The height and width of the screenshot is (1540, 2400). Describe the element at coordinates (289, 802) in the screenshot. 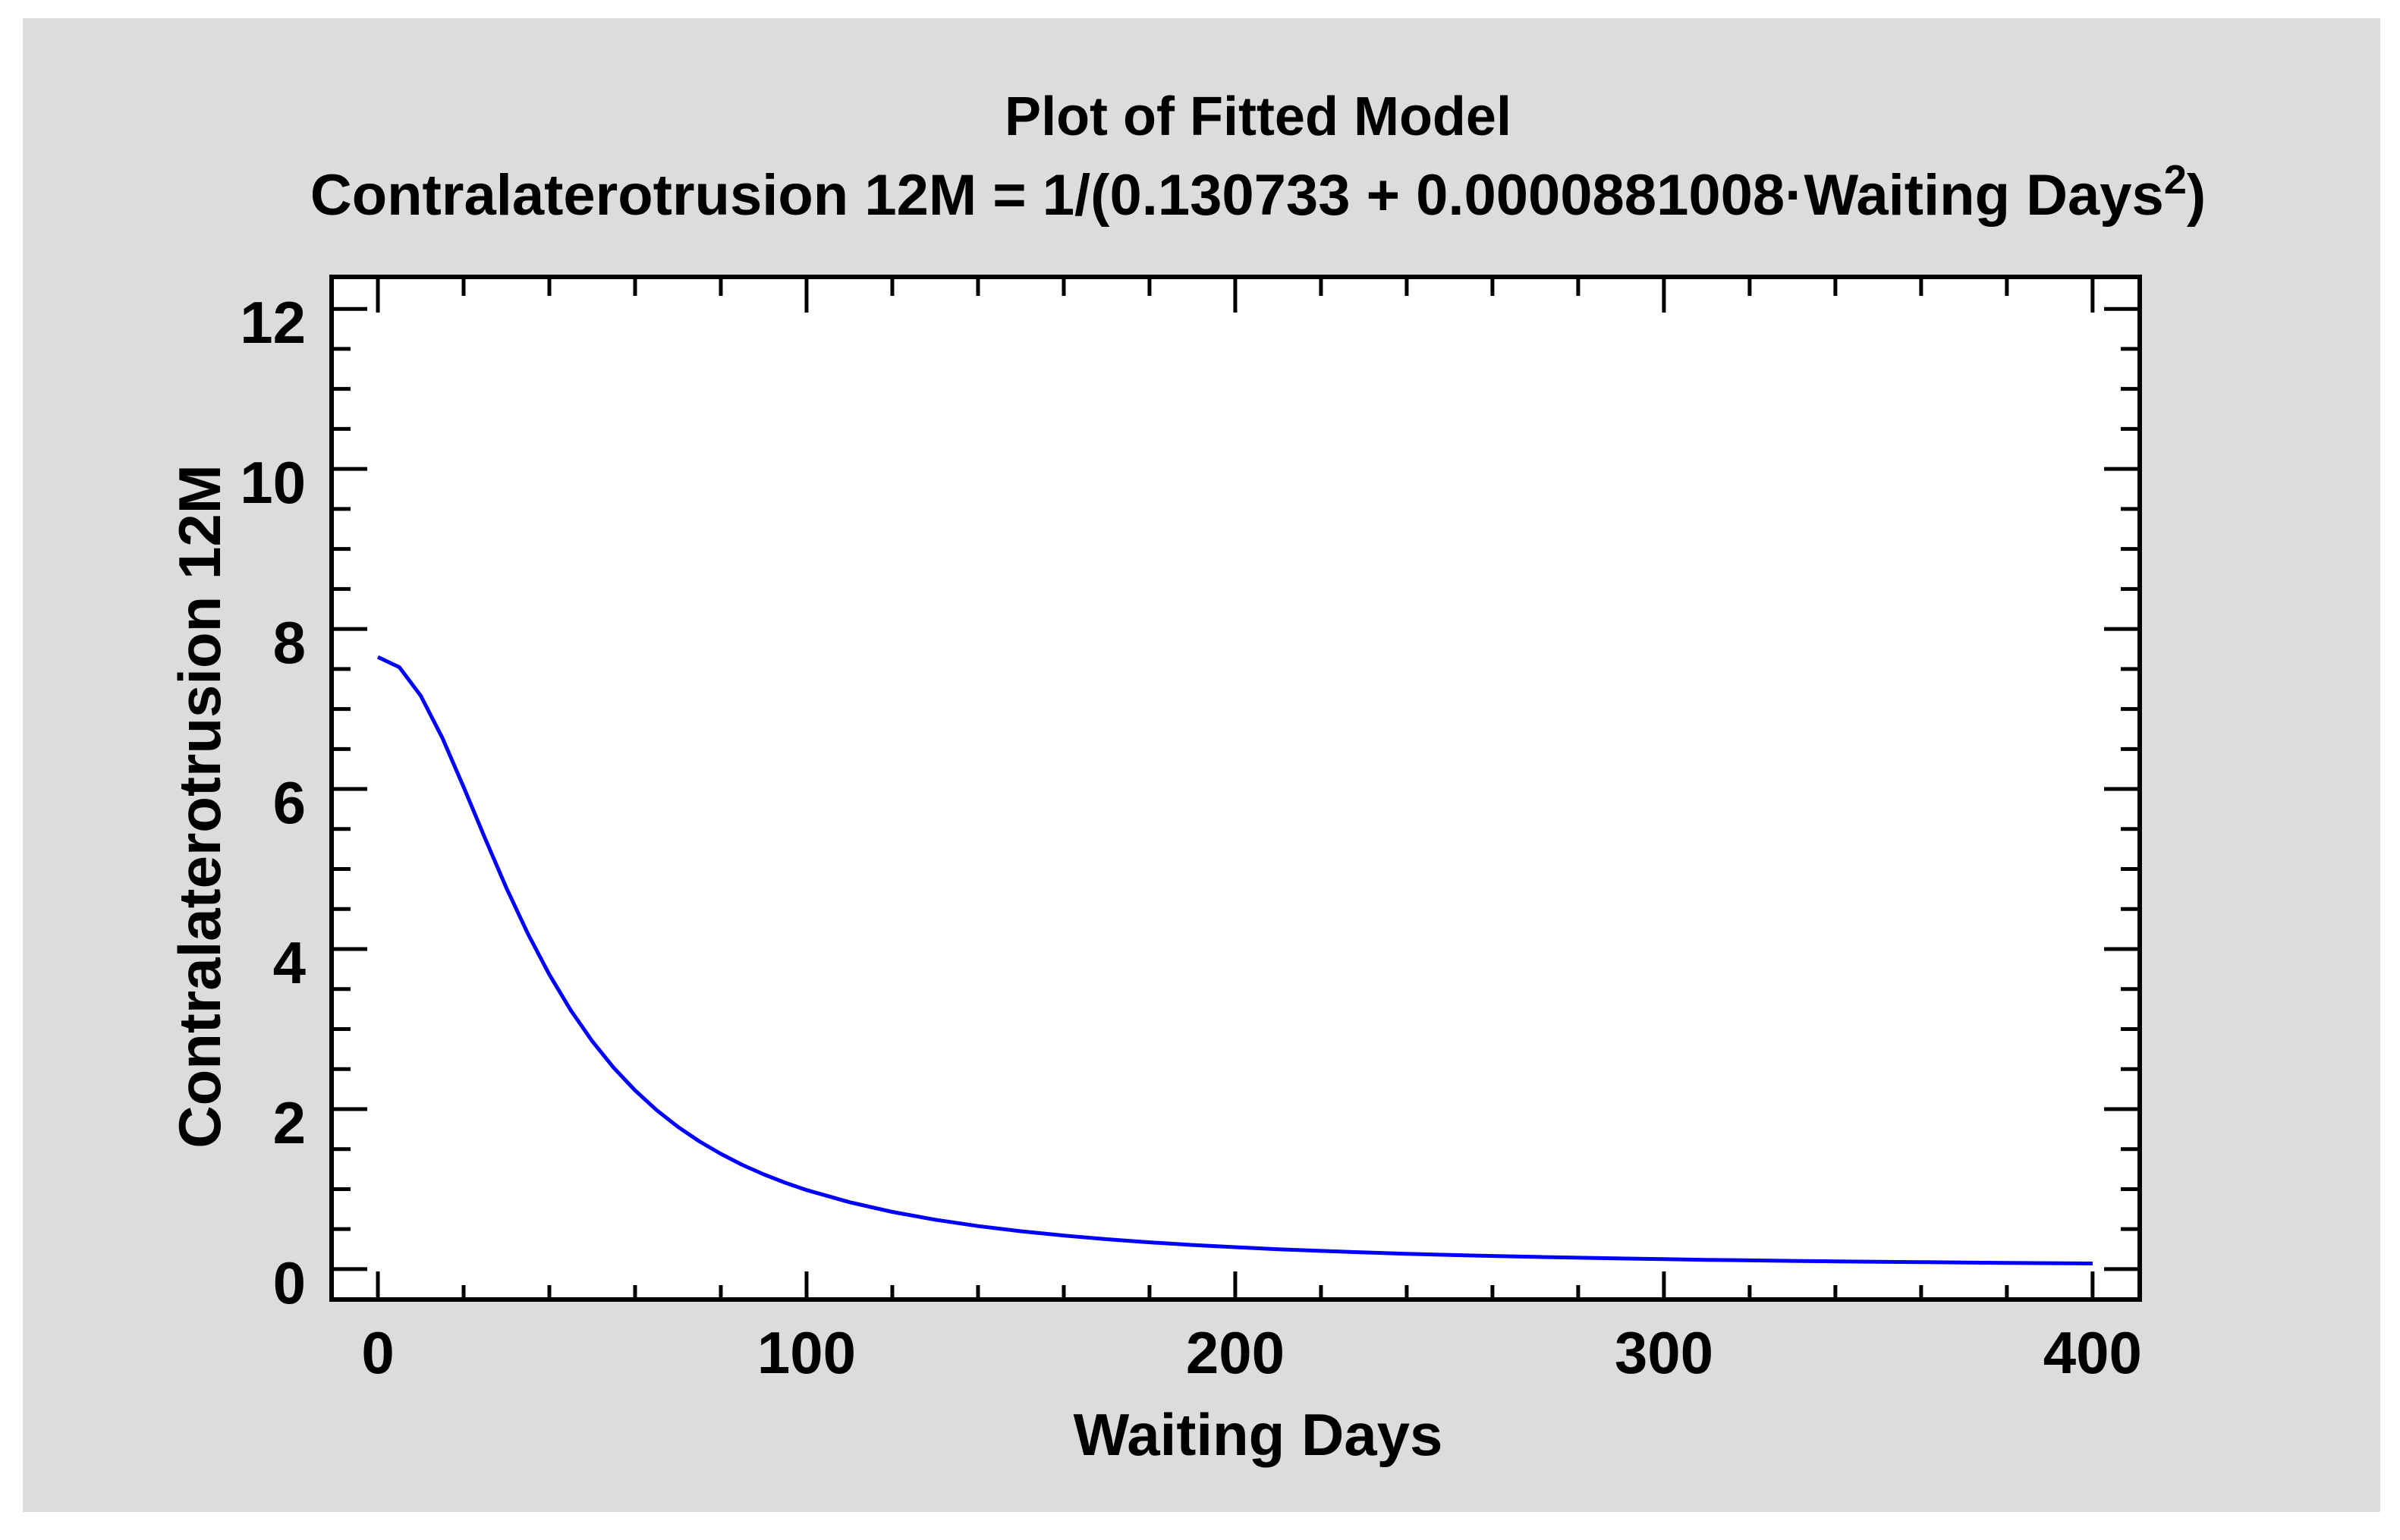

I see `y-tick-label: 6` at that location.